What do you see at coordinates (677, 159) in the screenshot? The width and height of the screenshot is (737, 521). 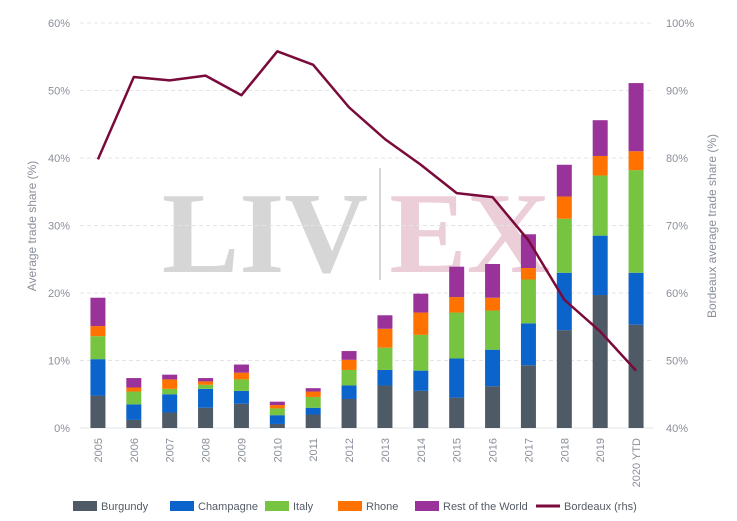 I see `y-right-tick-label: 80%` at bounding box center [677, 159].